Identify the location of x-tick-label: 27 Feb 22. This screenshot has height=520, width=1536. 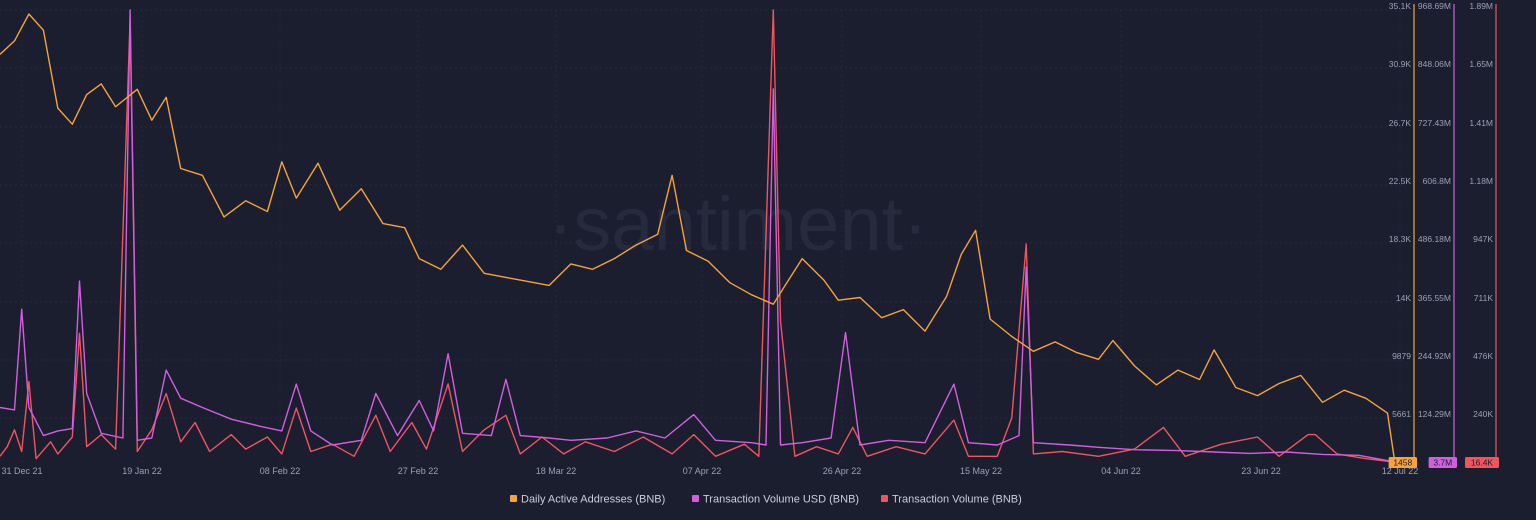
(418, 471).